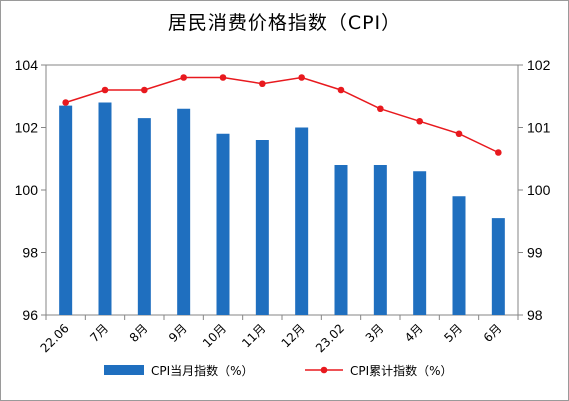 This screenshot has width=569, height=401. Describe the element at coordinates (124, 370) in the screenshot. I see `legend-bar-swatch` at that location.